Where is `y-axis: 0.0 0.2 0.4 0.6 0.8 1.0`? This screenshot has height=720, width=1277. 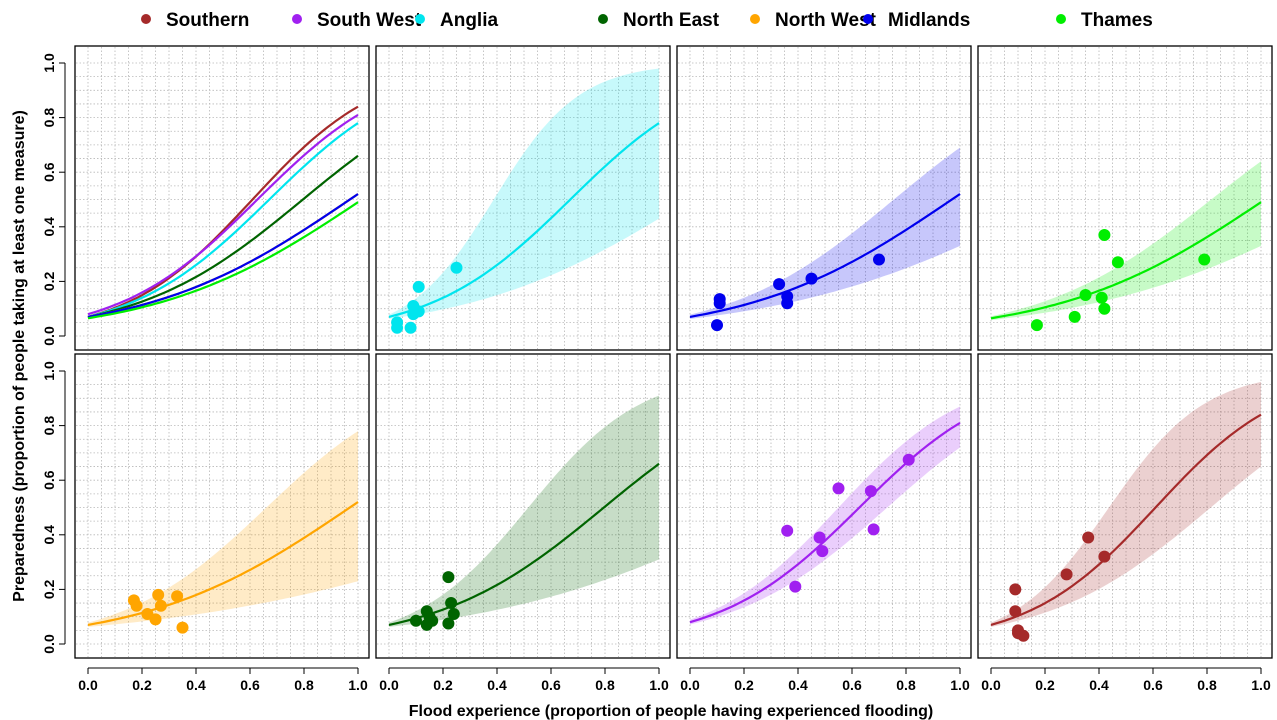
y-axis: 0.0 0.2 0.4 0.6 0.8 1.0 is located at coordinates (53, 199).